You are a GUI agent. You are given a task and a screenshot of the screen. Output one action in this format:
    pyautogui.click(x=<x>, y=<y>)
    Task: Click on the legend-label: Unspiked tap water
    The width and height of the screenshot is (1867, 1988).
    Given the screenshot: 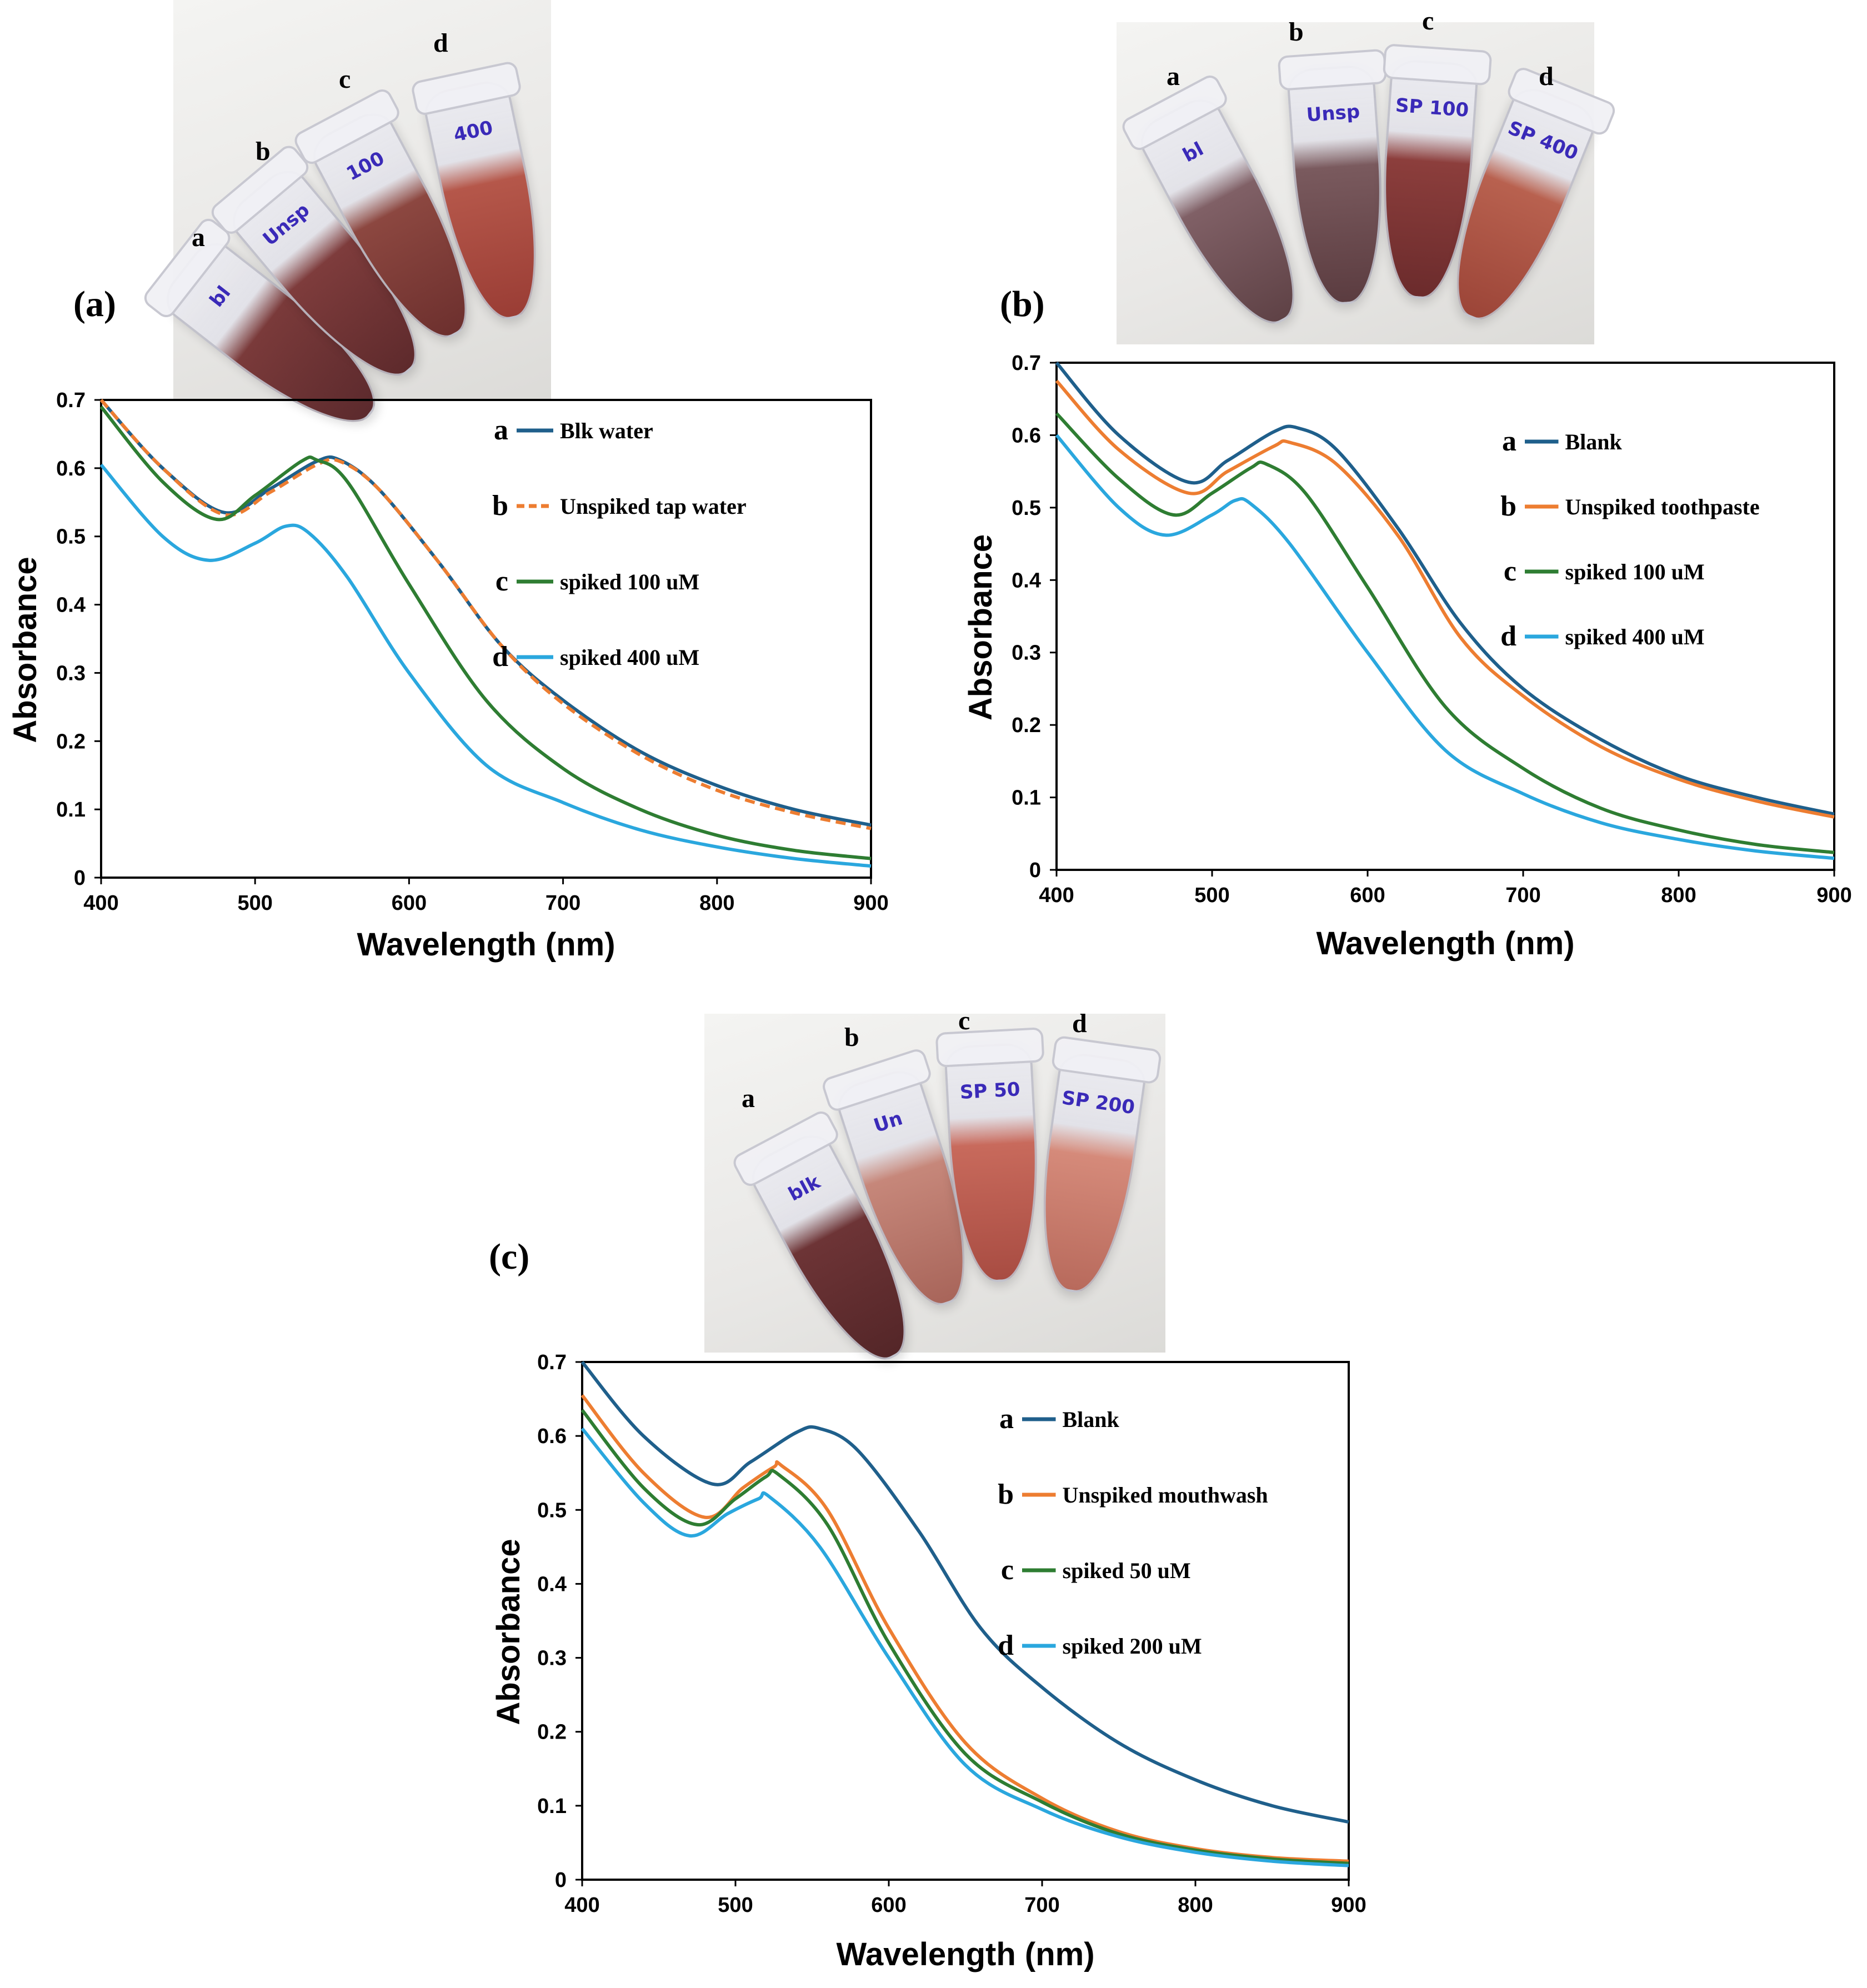 What is the action you would take?
    pyautogui.click(x=653, y=506)
    